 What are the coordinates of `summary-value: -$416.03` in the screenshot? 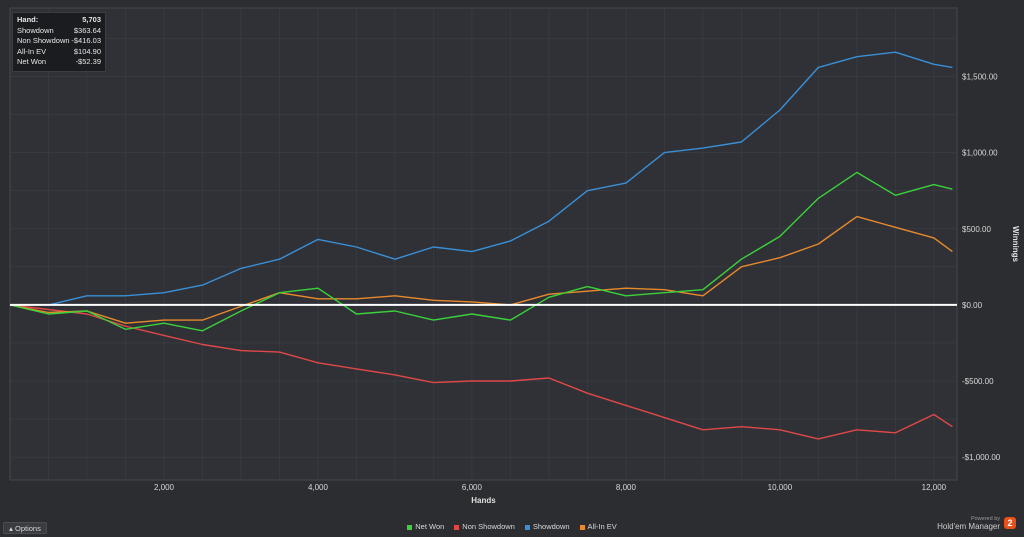 It's located at (86, 40).